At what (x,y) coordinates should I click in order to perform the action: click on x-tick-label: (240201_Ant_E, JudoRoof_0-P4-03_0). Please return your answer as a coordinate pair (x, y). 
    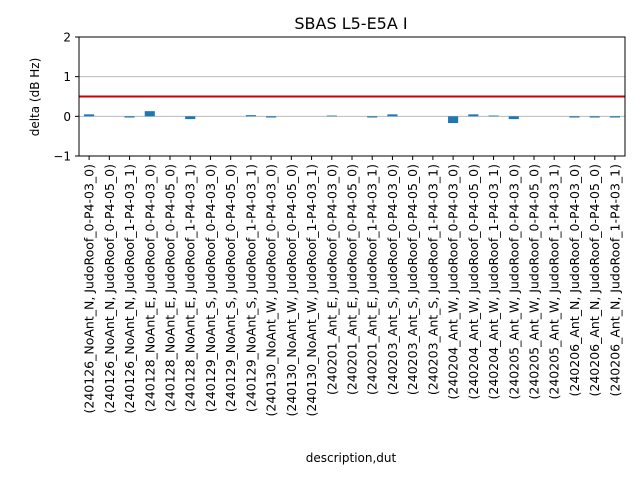
    Looking at the image, I should click on (331, 279).